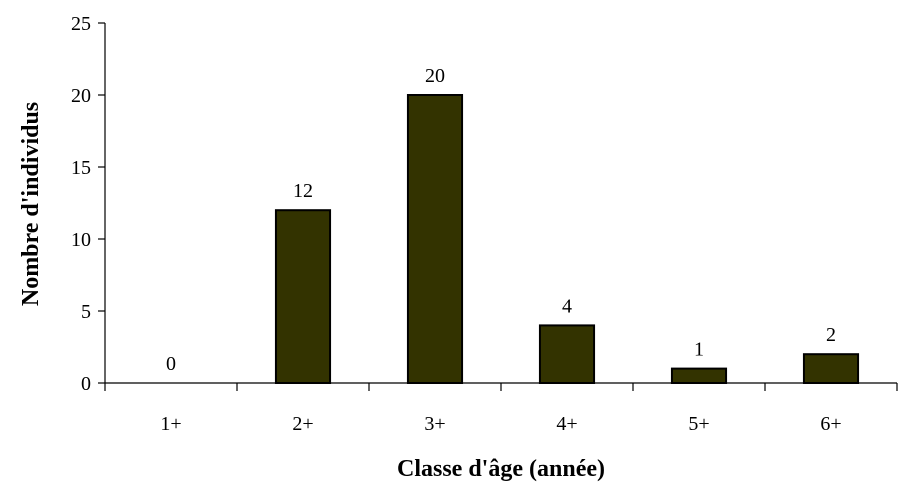 The image size is (904, 497). Describe the element at coordinates (699, 350) in the screenshot. I see `data-label-5+: 1` at that location.